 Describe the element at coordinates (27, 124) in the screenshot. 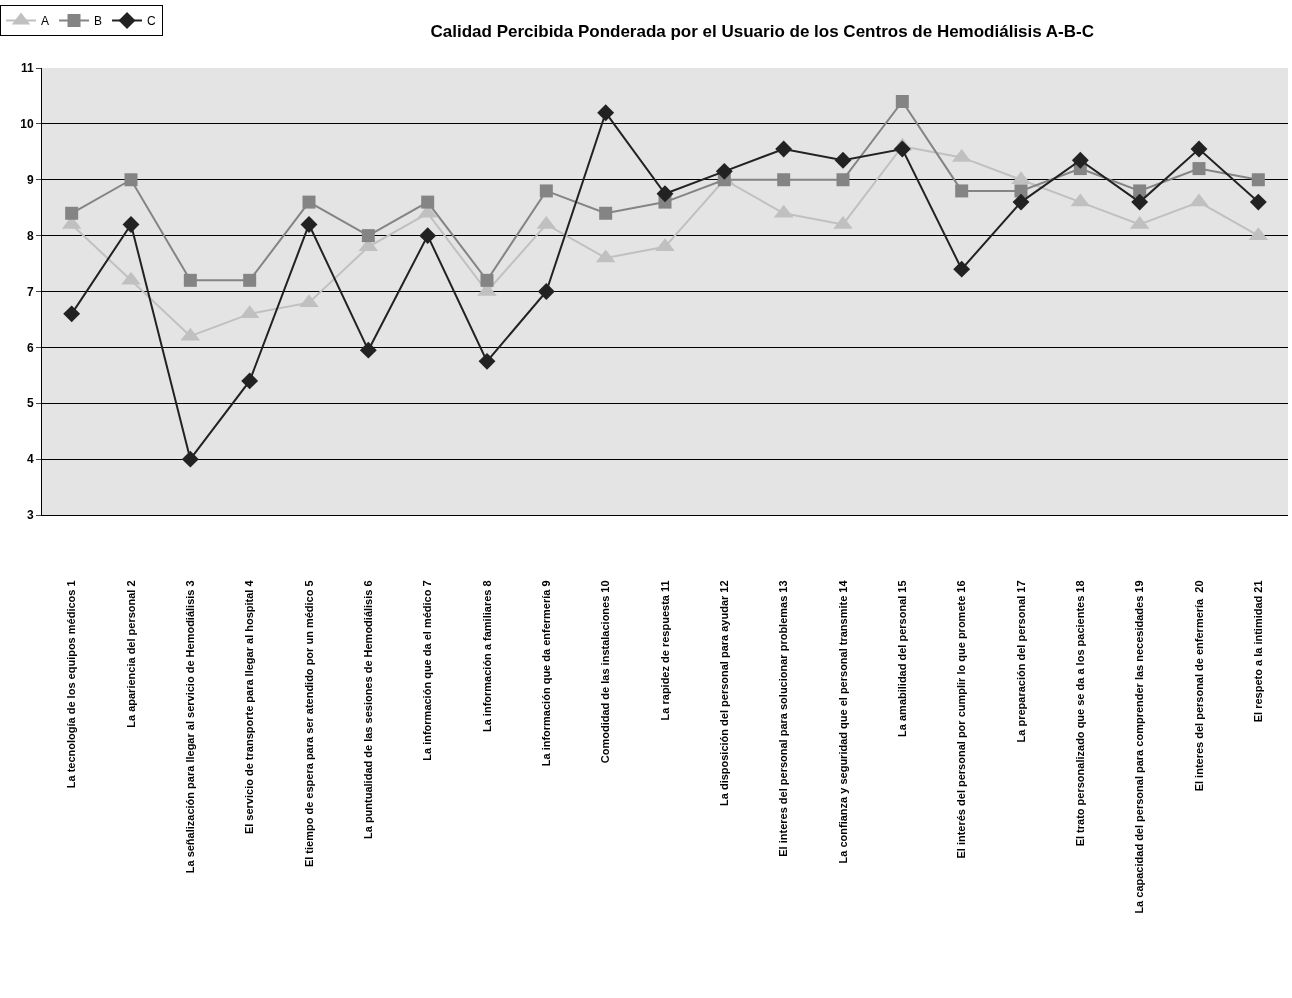

I see `y-tick-label: 10` at that location.